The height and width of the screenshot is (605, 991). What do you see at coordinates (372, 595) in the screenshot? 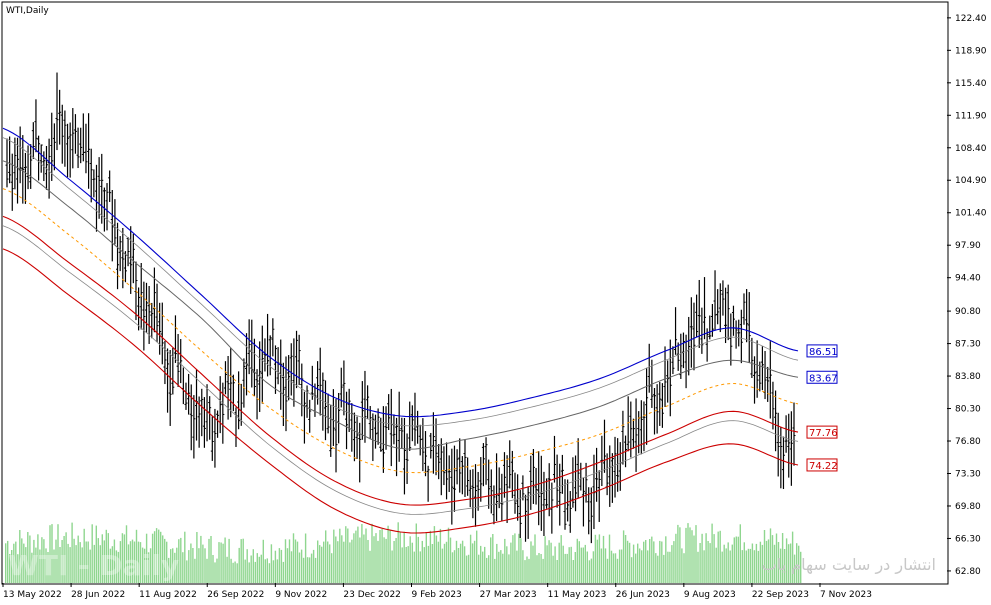
I see `x-tick-label: 23 Dec 2022` at bounding box center [372, 595].